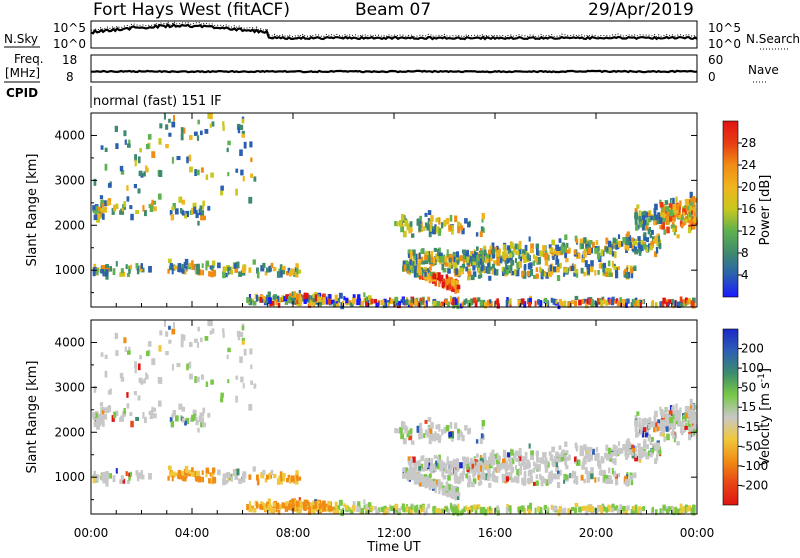  Describe the element at coordinates (754, 466) in the screenshot. I see `velocity-colorbar-tick-label: -100` at that location.